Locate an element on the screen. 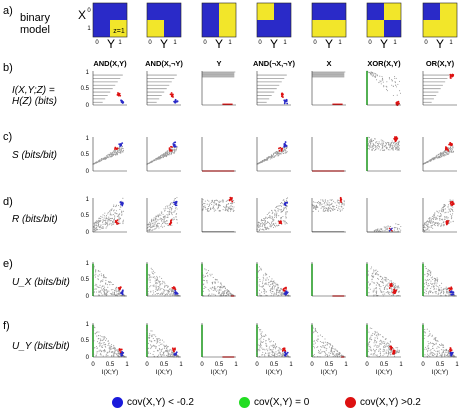 The height and width of the screenshot is (412, 474). model-frame is located at coordinates (110, 20).